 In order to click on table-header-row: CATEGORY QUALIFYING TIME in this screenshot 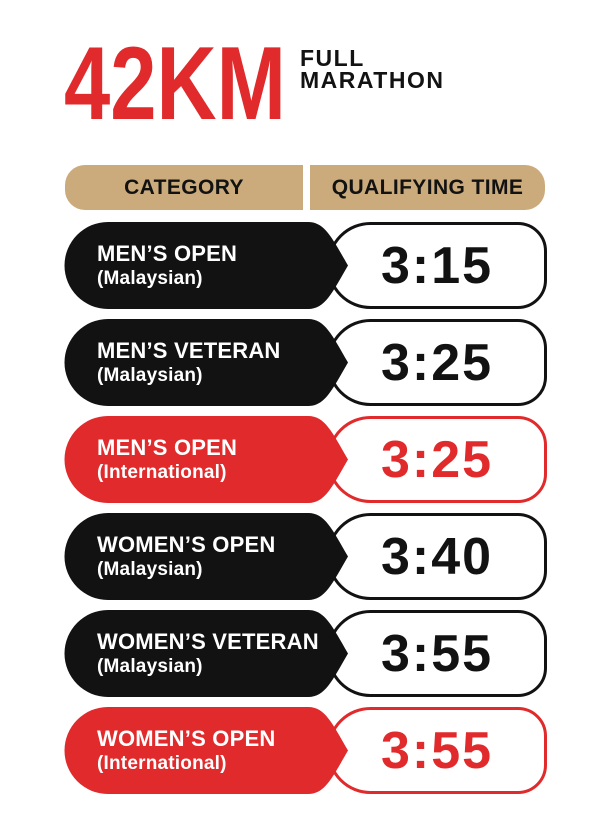, I will do `click(305, 187)`.